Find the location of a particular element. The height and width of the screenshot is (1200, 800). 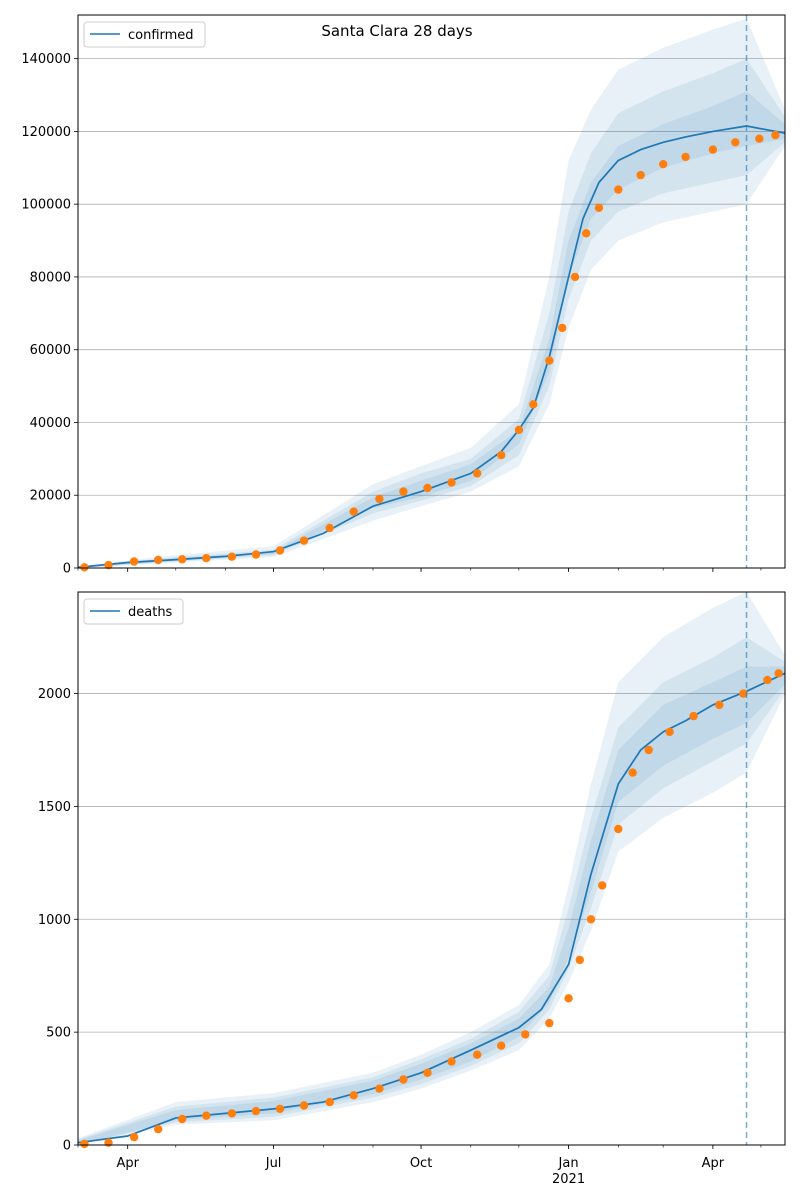

y-tick-label: 20000 is located at coordinates (50, 496).